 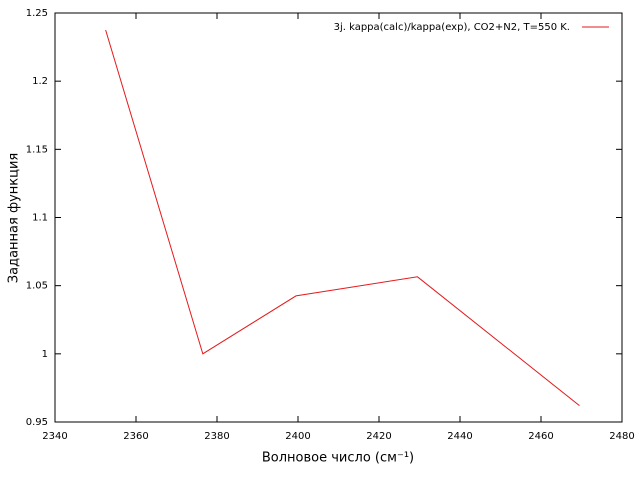 What do you see at coordinates (297, 436) in the screenshot?
I see `x-tick-label: 2400` at bounding box center [297, 436].